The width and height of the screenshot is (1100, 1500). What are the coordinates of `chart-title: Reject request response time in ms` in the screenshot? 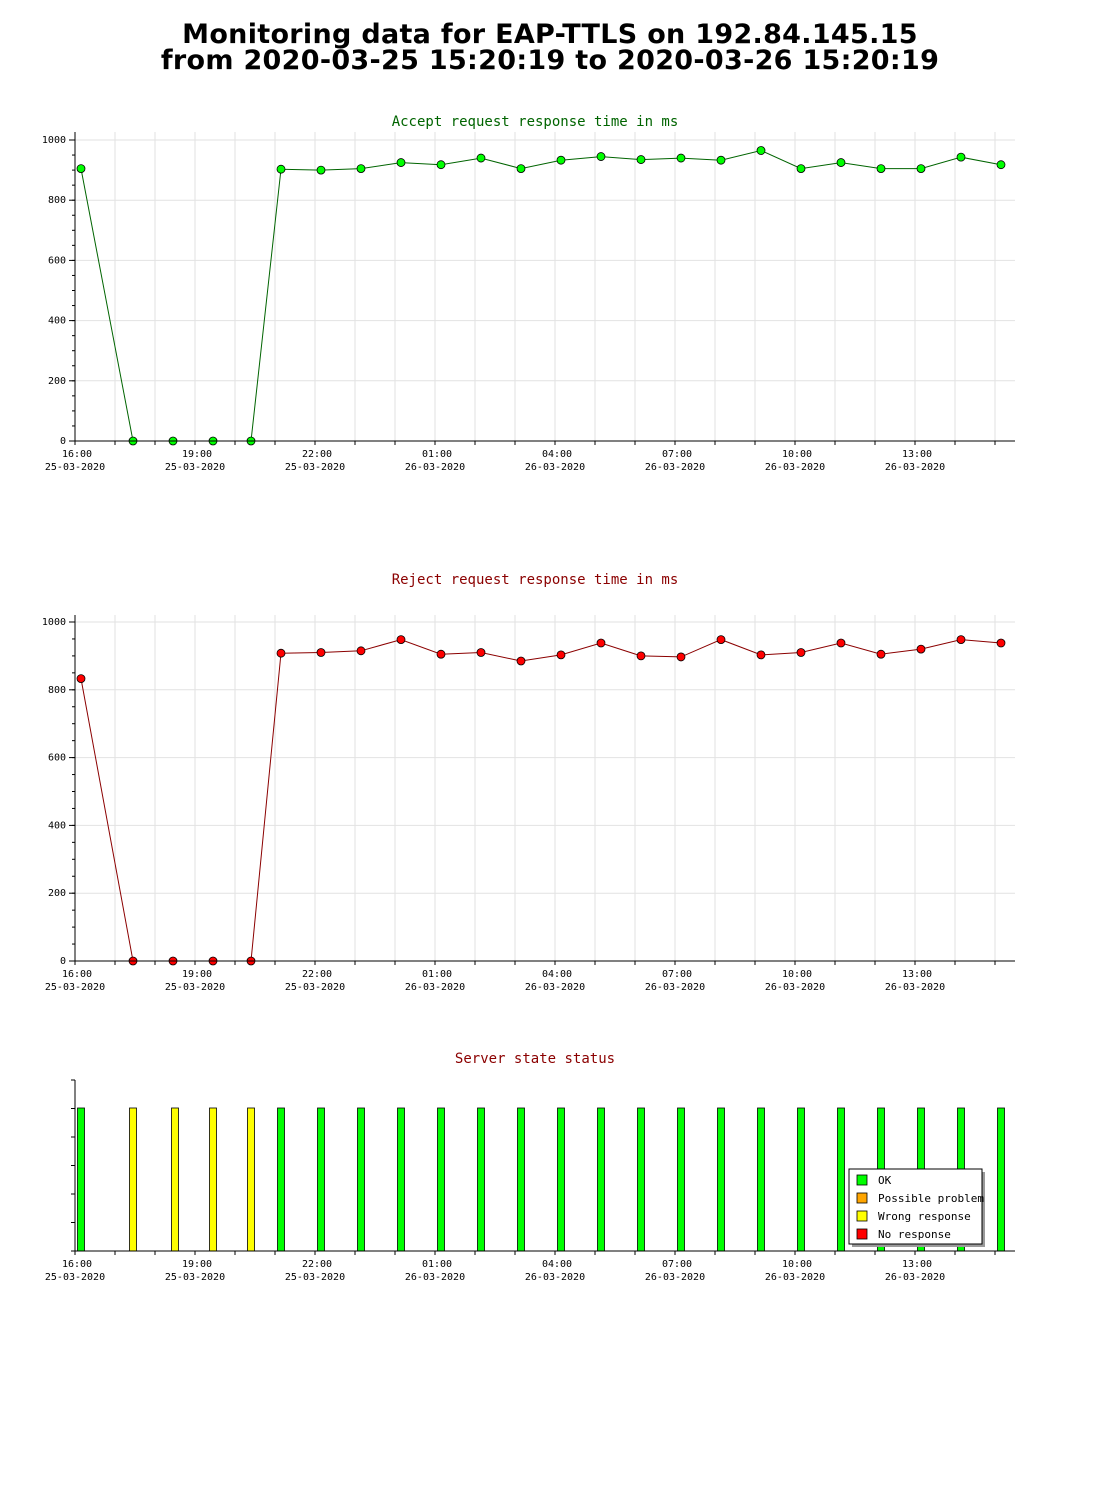 It's located at (535, 580).